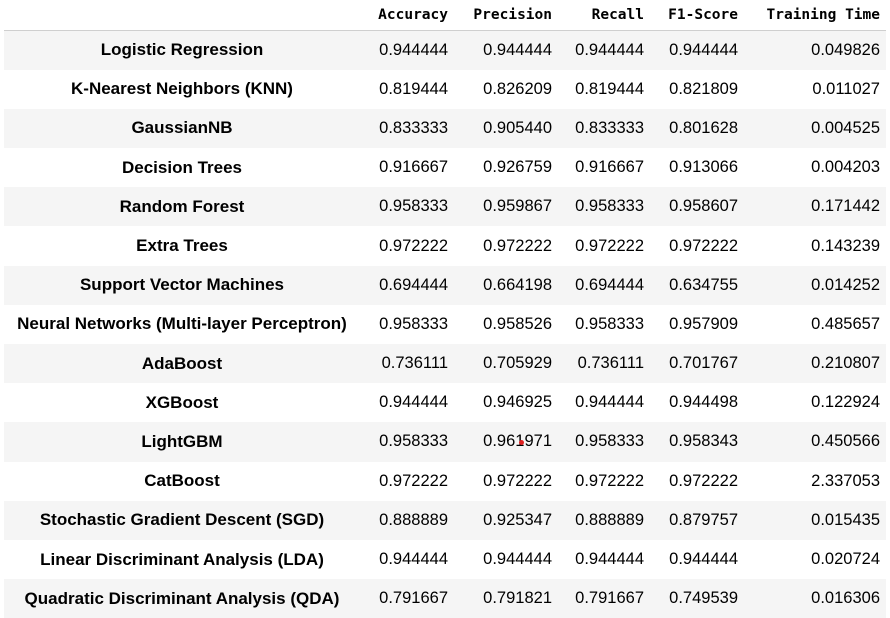 This screenshot has height=618, width=890. What do you see at coordinates (815, 598) in the screenshot?
I see `cell-training-time: 0.016306` at bounding box center [815, 598].